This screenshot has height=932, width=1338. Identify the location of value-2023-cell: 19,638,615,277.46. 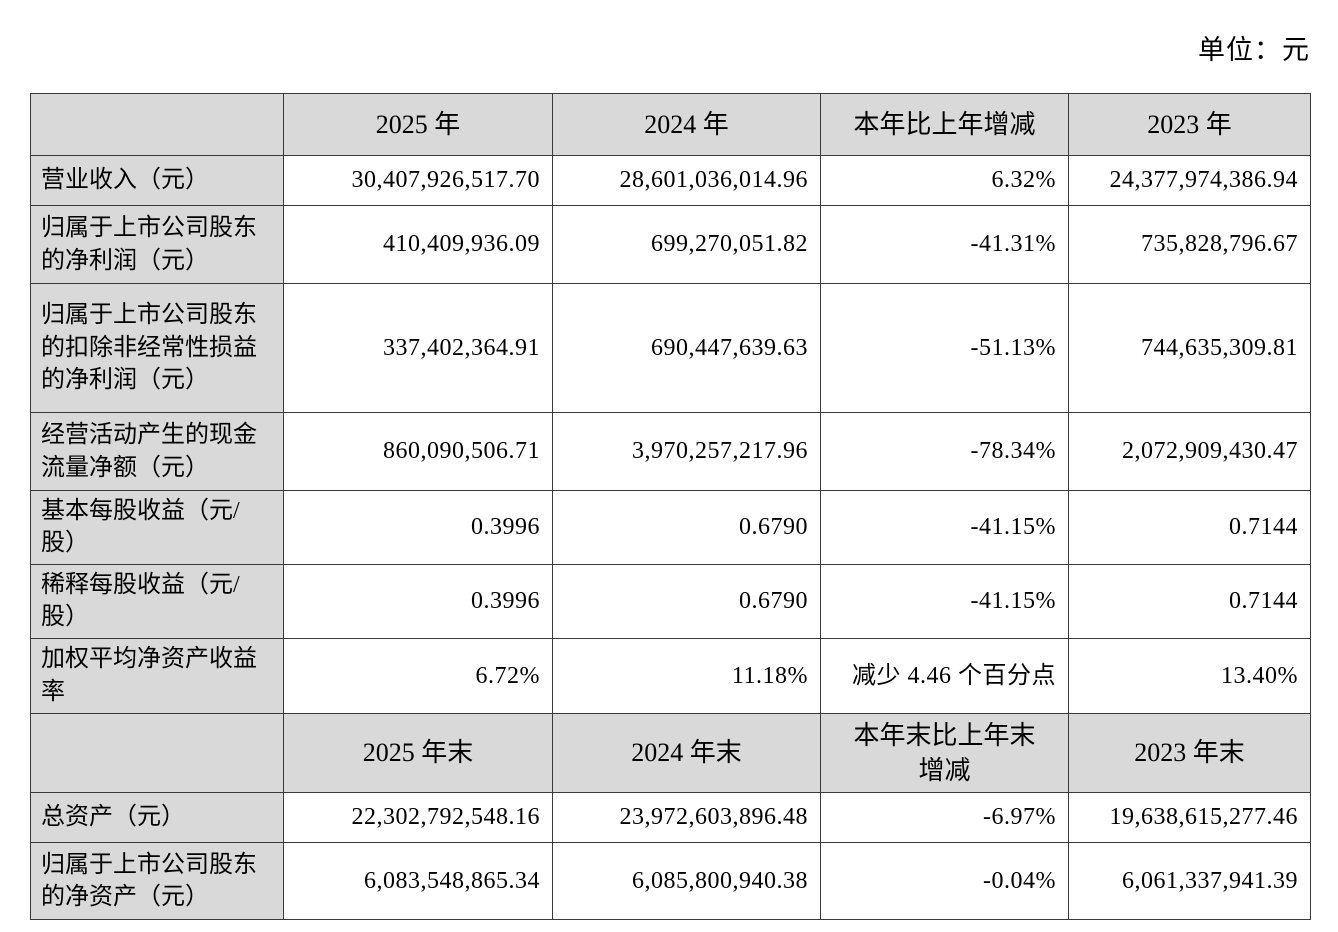
(1189, 817).